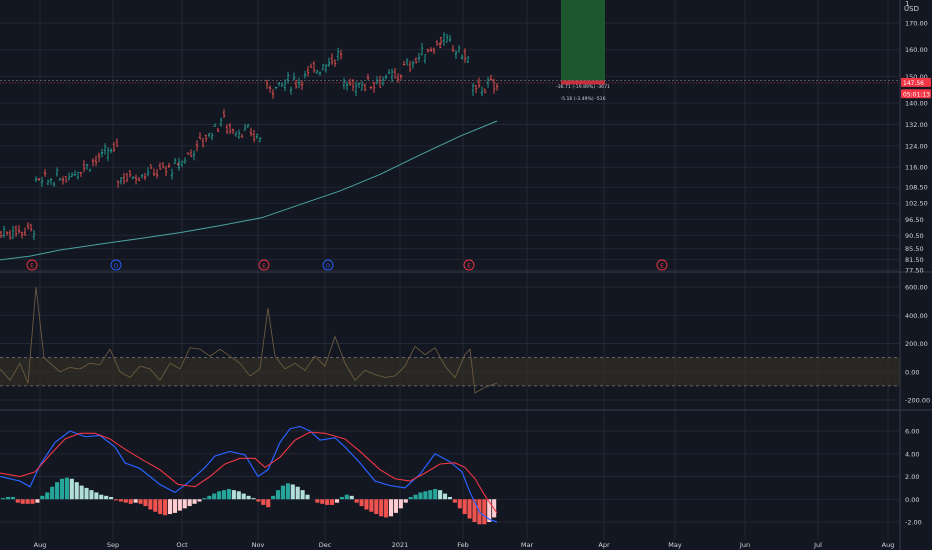 Image resolution: width=932 pixels, height=550 pixels. I want to click on moving-average-line, so click(249, 190).